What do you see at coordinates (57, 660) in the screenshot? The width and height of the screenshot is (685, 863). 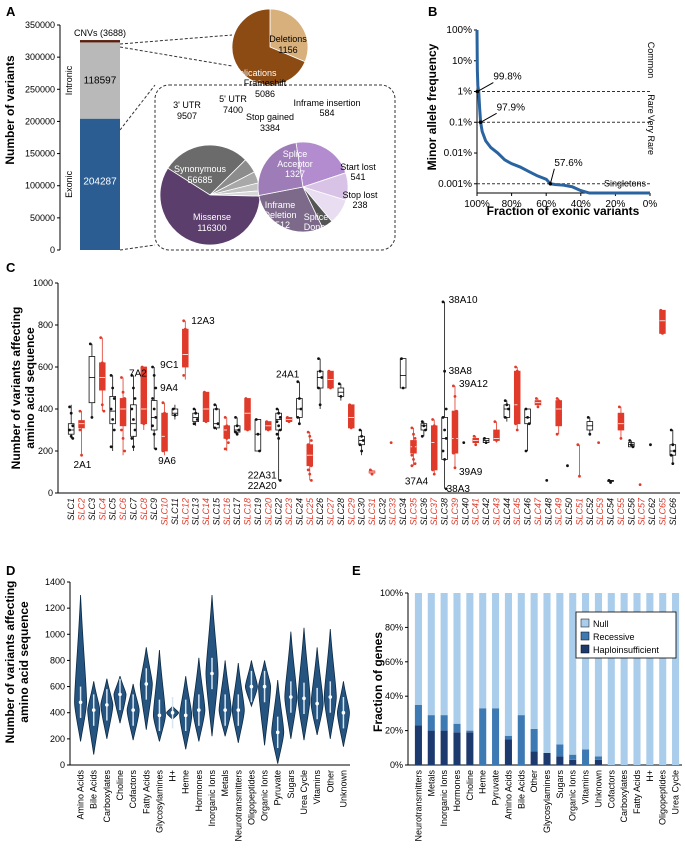 I see `d-ytick-label: 800` at bounding box center [57, 660].